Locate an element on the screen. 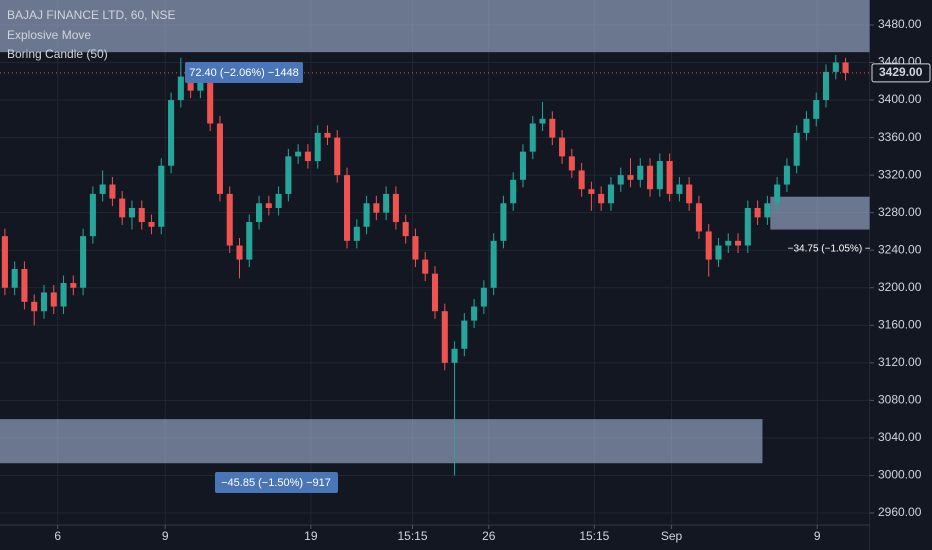 The image size is (932, 550). y-tick-label: 3080.00 is located at coordinates (900, 400).